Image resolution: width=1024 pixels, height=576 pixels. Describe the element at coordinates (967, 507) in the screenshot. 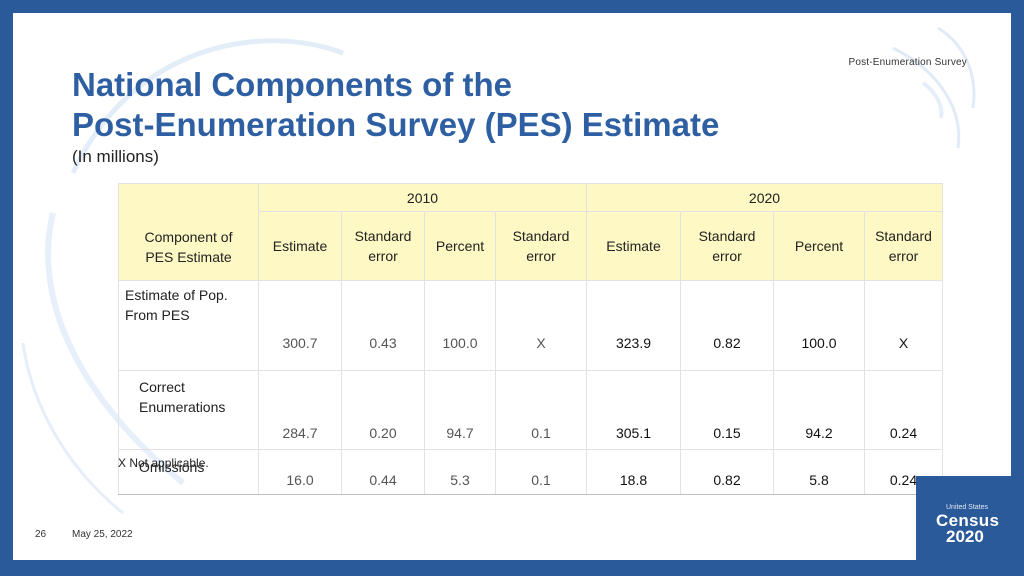

I see `logo-united-states: United States` at that location.